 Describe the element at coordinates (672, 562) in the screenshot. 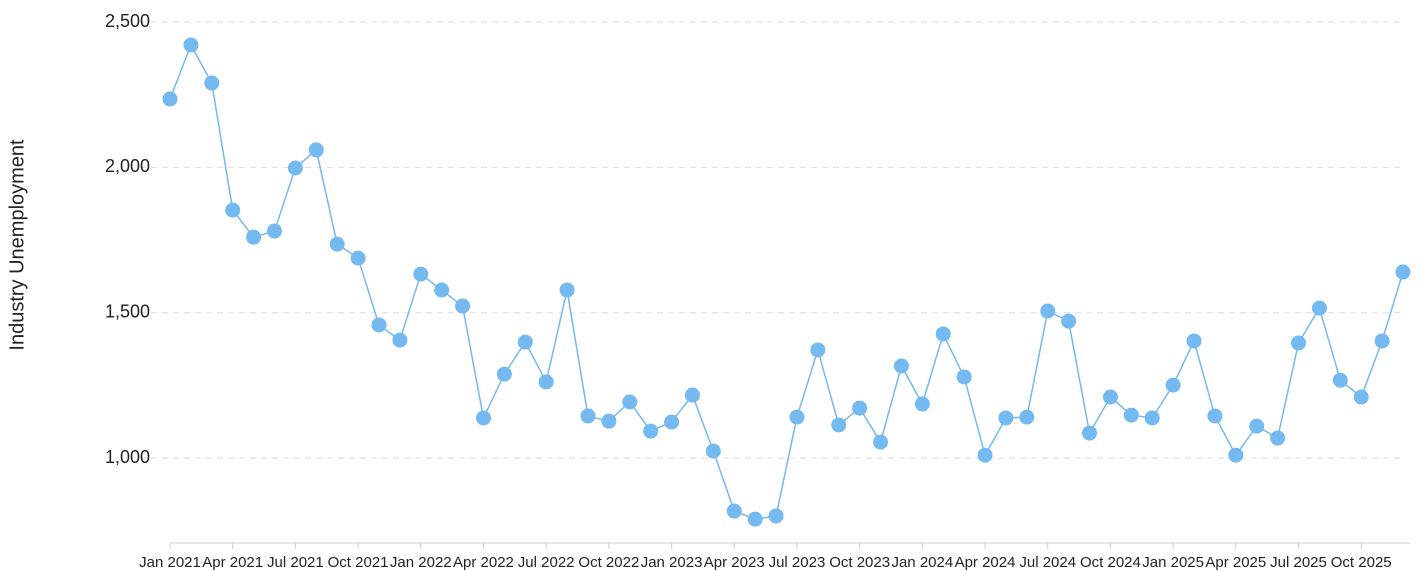

I see `x-tick-label: Jan 2023` at that location.